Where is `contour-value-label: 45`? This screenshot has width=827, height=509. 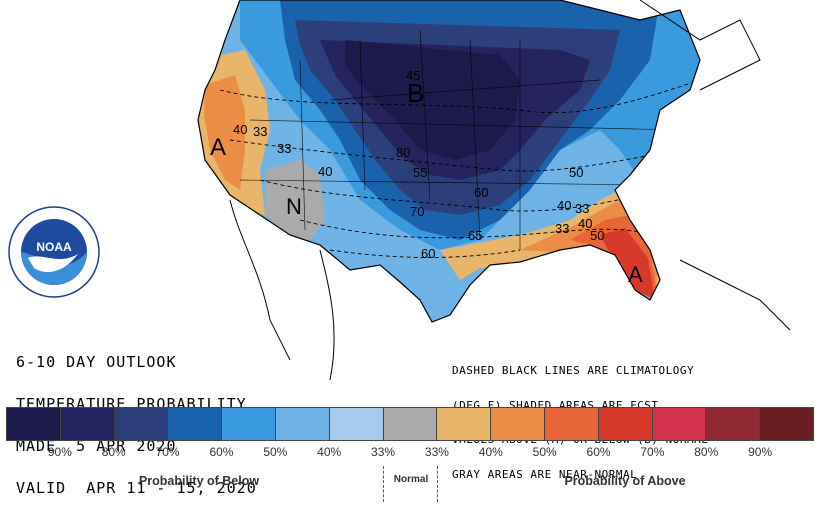 contour-value-label: 45 is located at coordinates (413, 75).